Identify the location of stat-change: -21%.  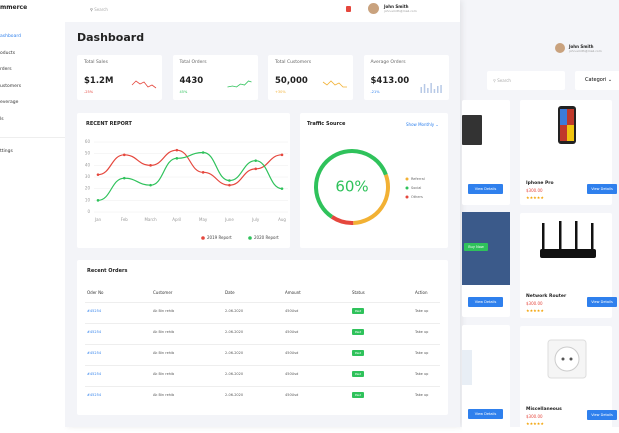
(375, 92).